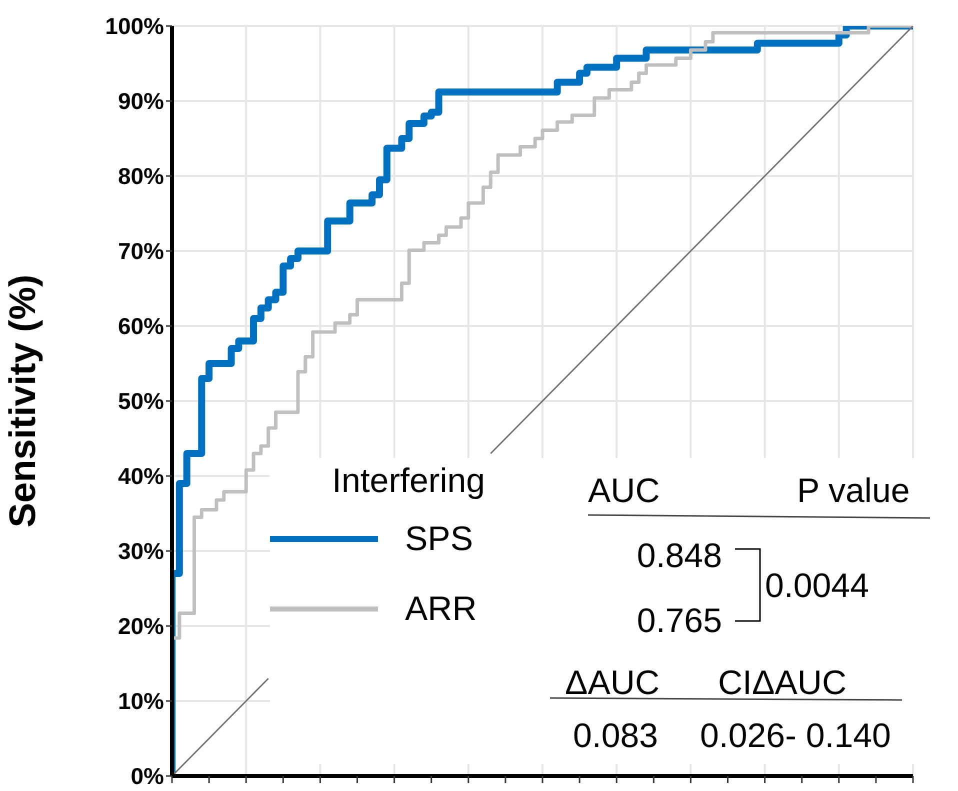 The height and width of the screenshot is (791, 958). Describe the element at coordinates (147, 776) in the screenshot. I see `y-tick-label: 0%` at that location.